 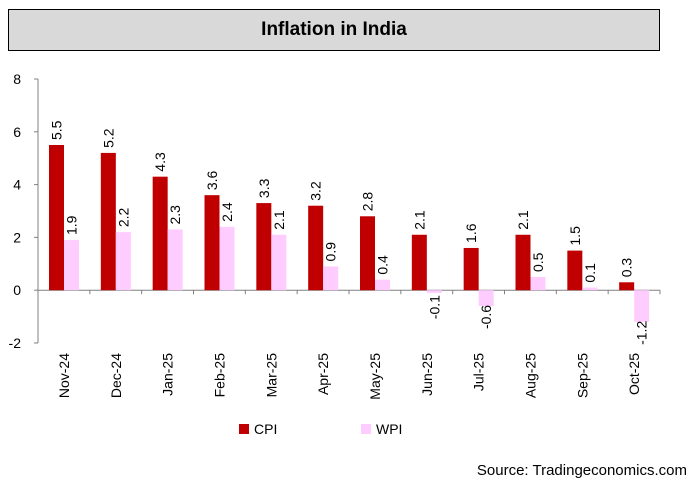 What do you see at coordinates (434, 307) in the screenshot?
I see `data-label-wpi: -0.1` at bounding box center [434, 307].